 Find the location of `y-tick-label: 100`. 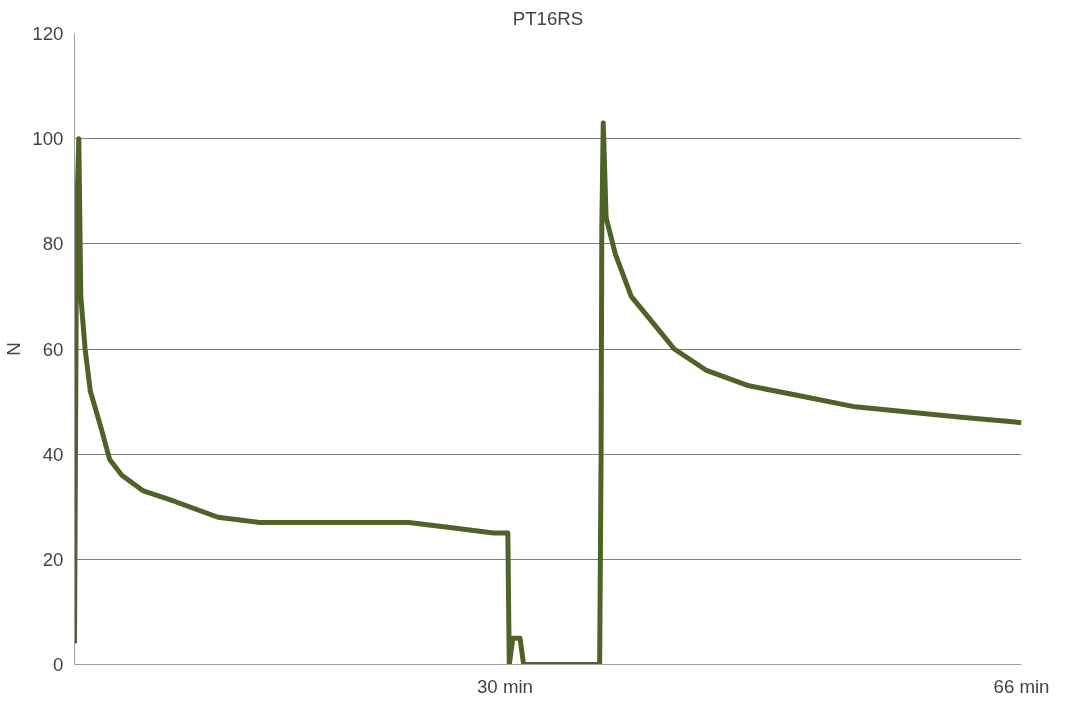

y-tick-label: 100 is located at coordinates (48, 139).